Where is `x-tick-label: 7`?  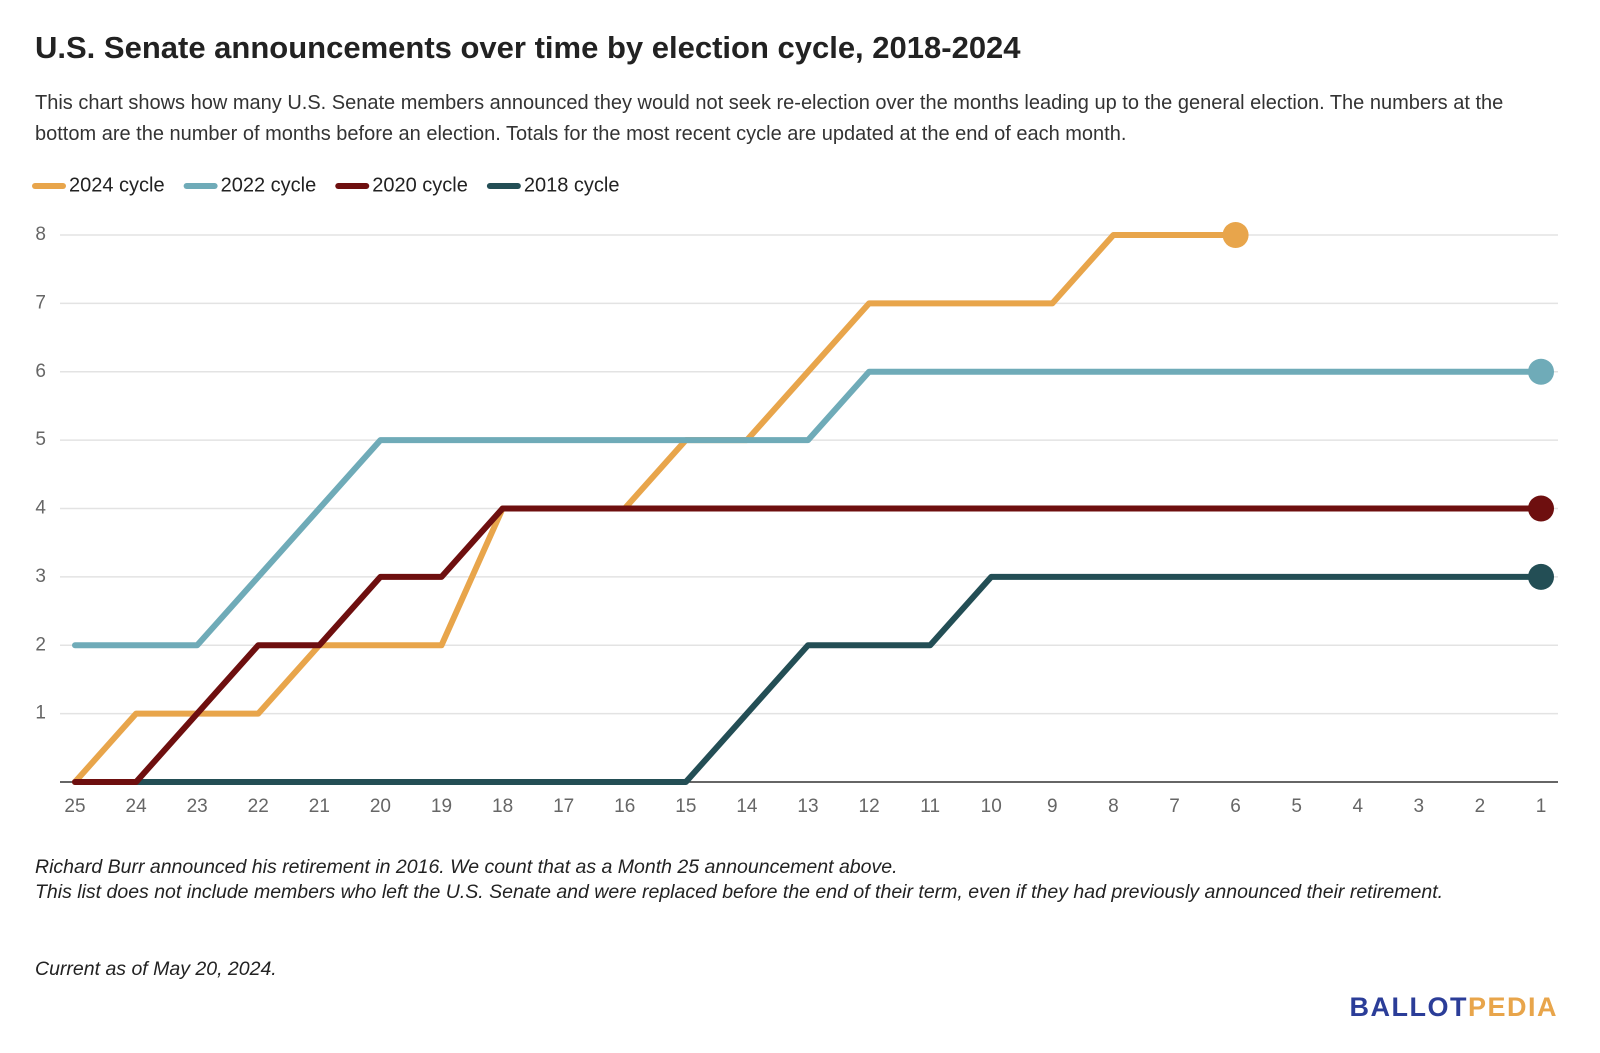 x-tick-label: 7 is located at coordinates (1174, 806).